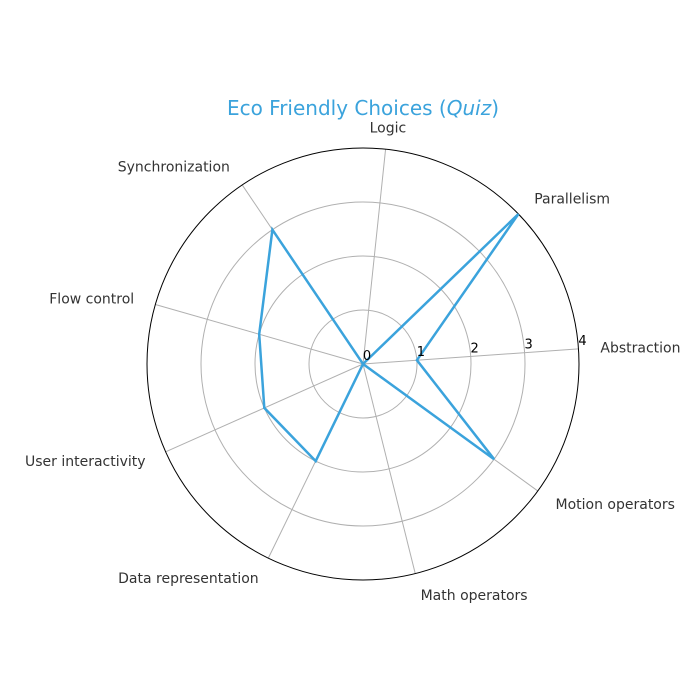 This screenshot has height=700, width=700. I want to click on category-label-1: Parallelism, so click(572, 200).